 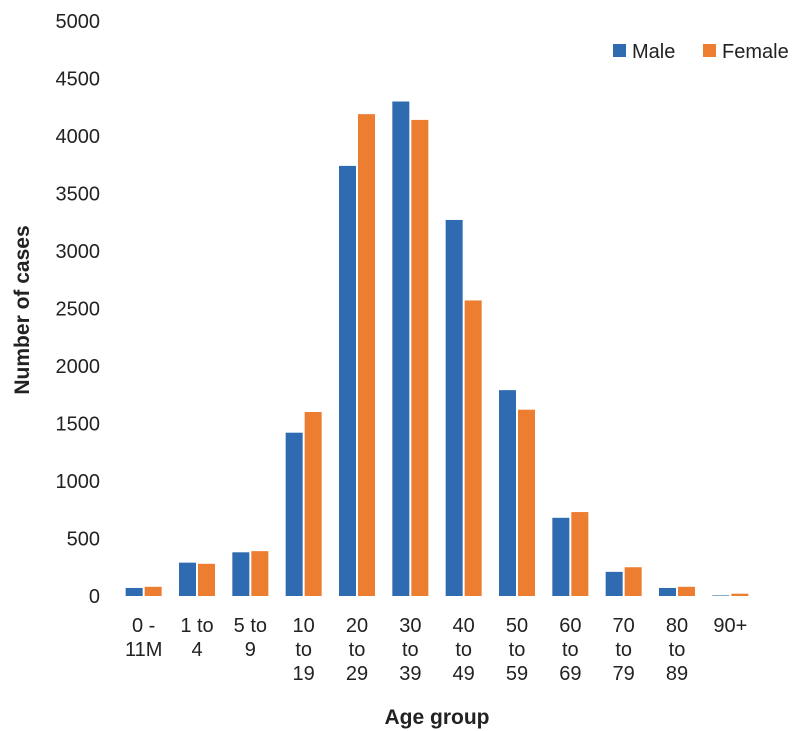 What do you see at coordinates (22, 309) in the screenshot?
I see `y-axis-title: Number of cases` at bounding box center [22, 309].